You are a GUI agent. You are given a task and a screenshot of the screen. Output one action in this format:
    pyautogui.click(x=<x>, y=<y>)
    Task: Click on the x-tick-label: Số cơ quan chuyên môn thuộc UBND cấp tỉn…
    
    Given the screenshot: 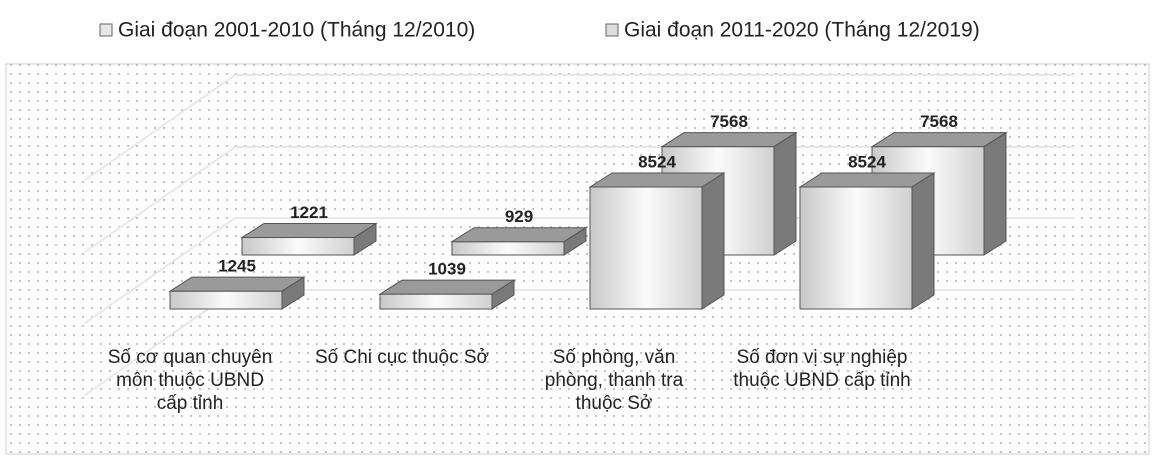 What is the action you would take?
    pyautogui.click(x=190, y=380)
    